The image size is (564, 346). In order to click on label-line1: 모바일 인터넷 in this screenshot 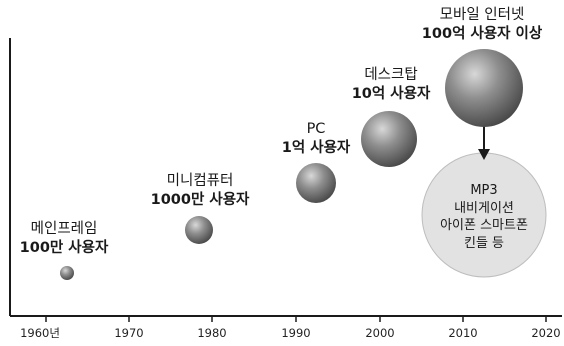, I will do `click(482, 15)`.